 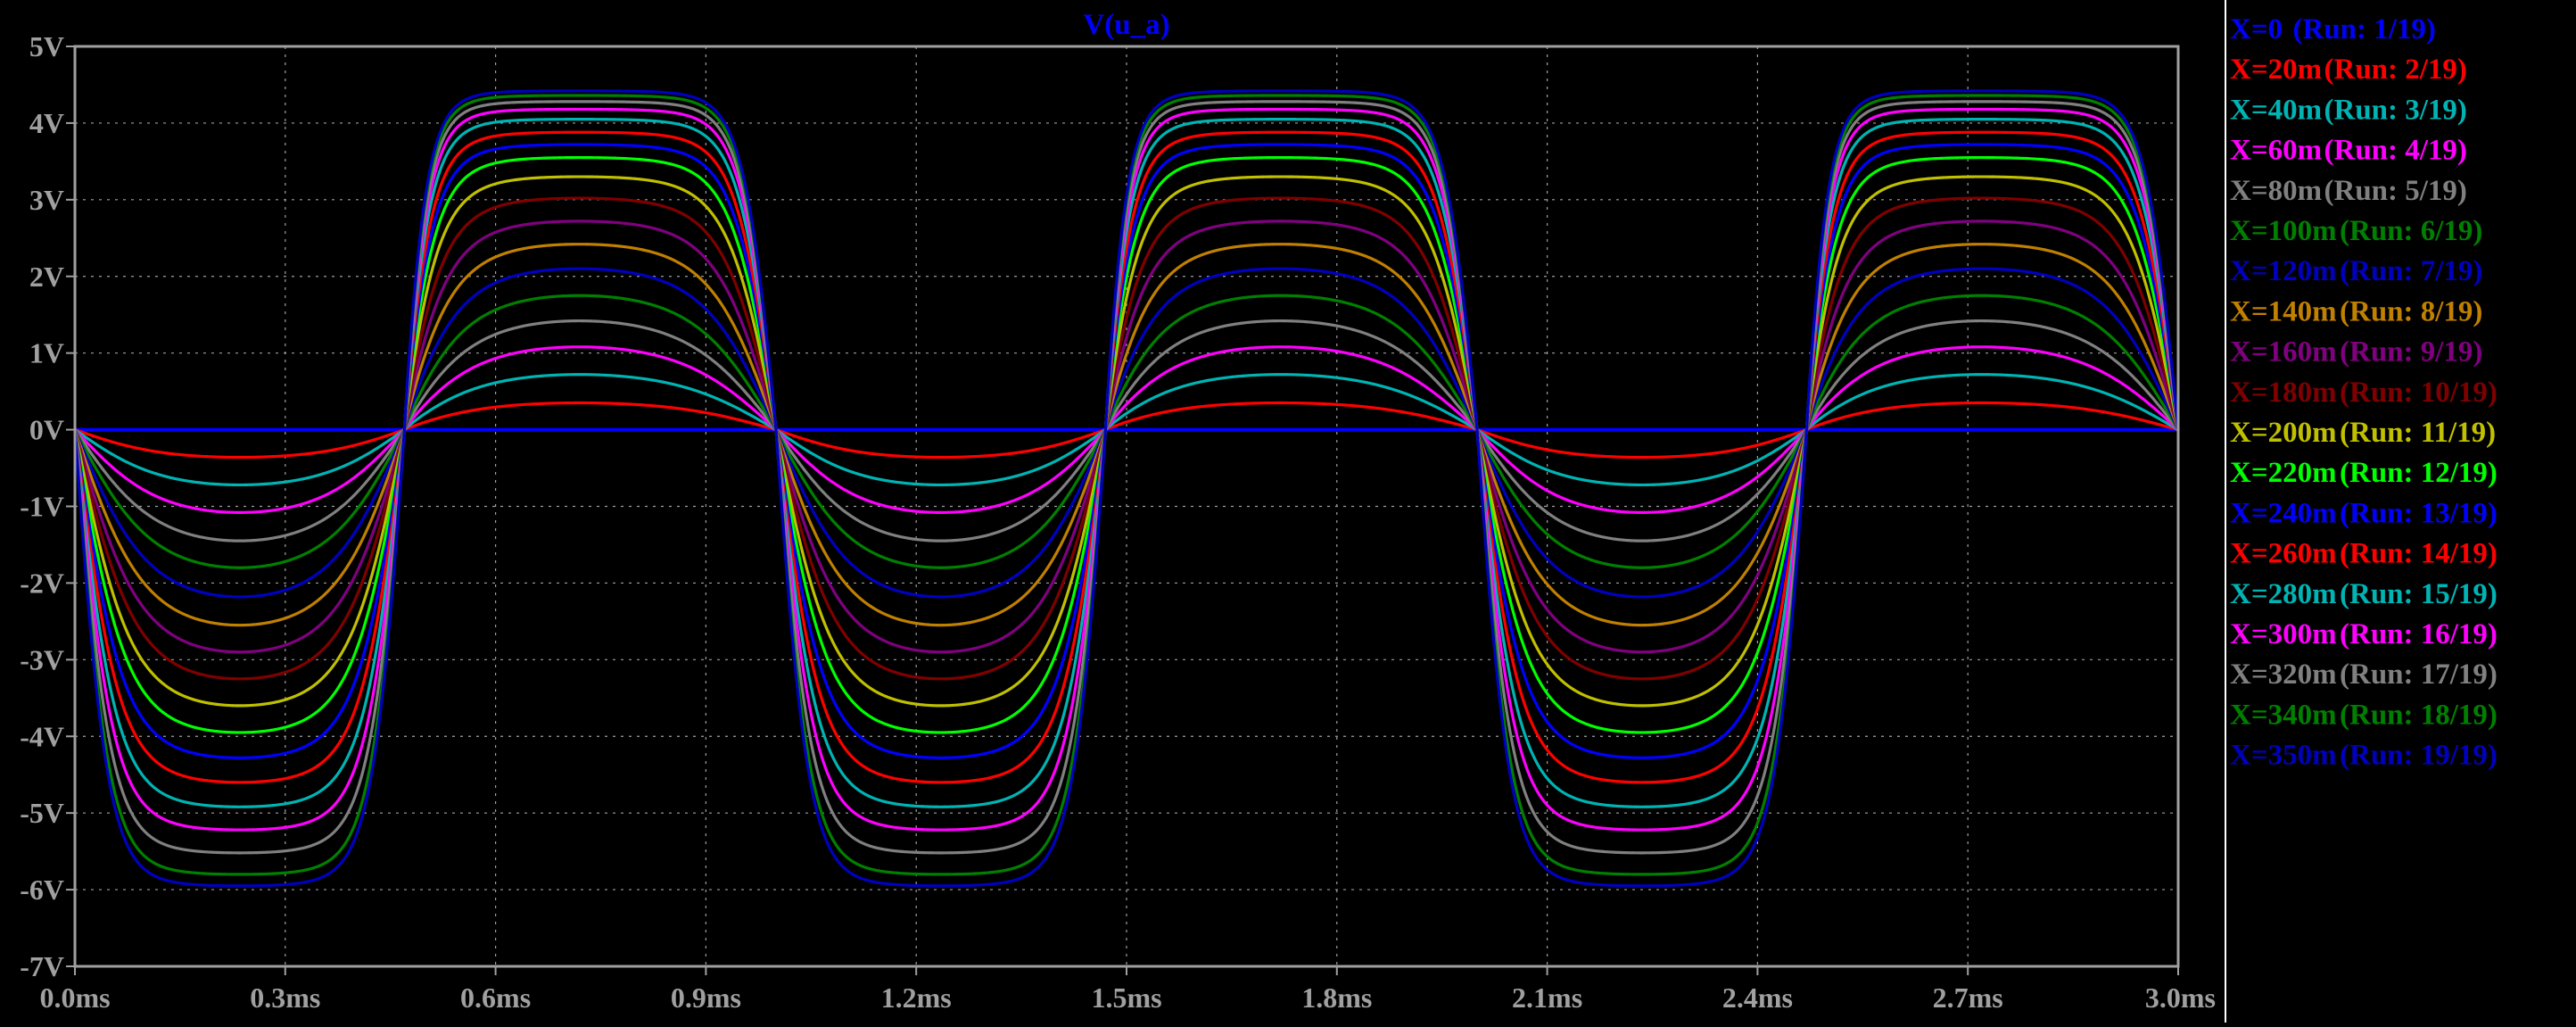 I want to click on legend-entry-name: X=40m, so click(x=2276, y=110).